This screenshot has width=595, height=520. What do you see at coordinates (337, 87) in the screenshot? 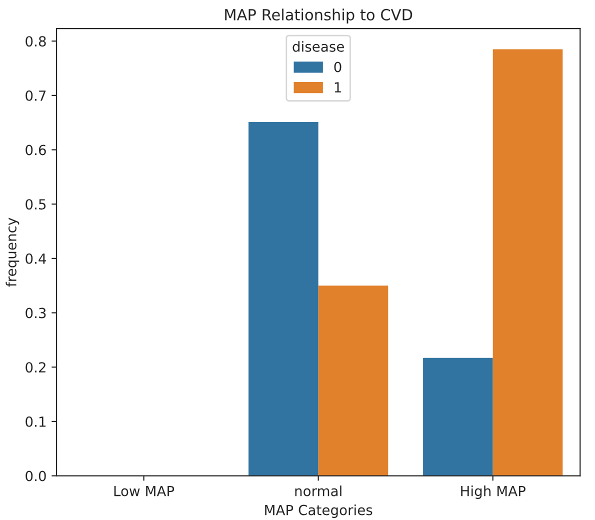
I see `legend-label: 1` at bounding box center [337, 87].